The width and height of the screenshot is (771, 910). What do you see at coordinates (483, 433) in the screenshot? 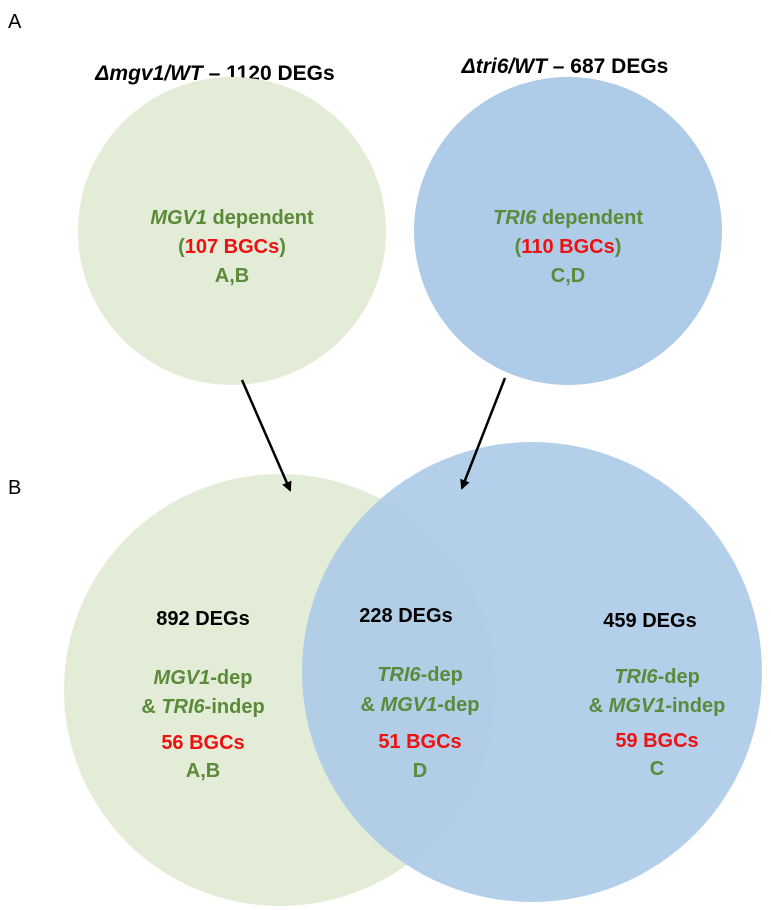
I see `arrow-right` at bounding box center [483, 433].